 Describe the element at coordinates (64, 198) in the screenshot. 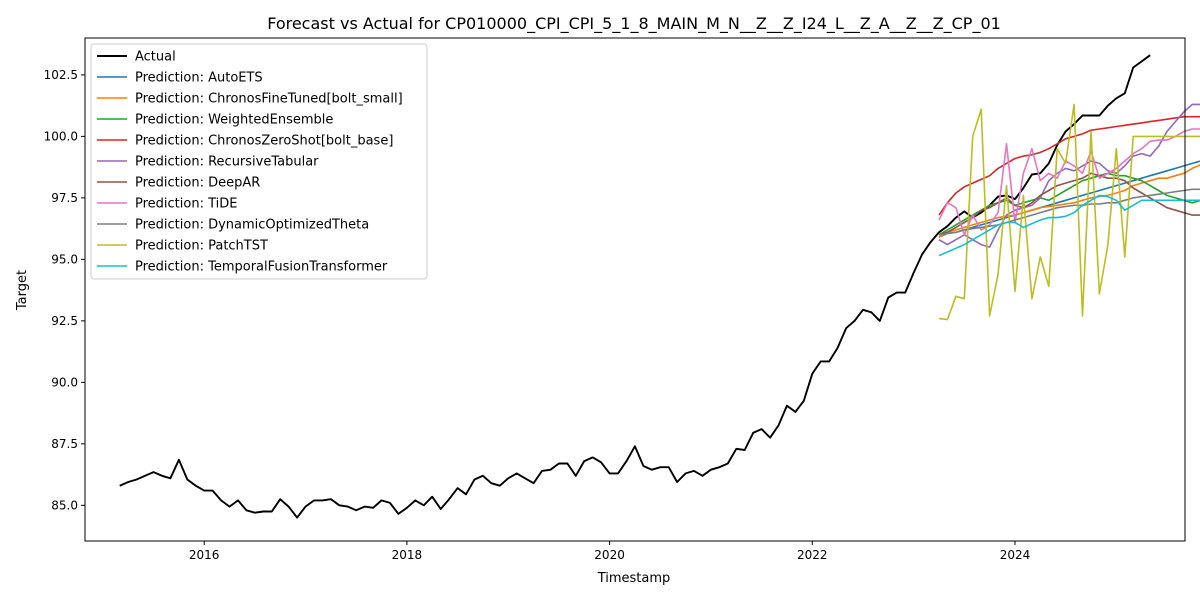

I see `y-tick-label: 97.5` at that location.